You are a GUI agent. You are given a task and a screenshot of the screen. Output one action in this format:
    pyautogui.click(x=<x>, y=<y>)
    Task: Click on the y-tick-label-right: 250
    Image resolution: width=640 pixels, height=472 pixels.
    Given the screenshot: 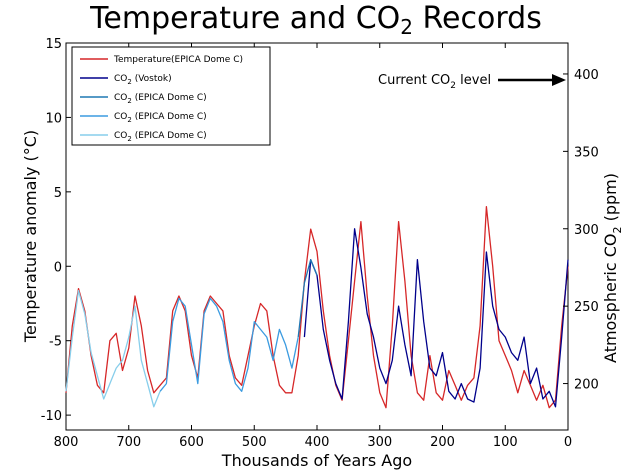 What is the action you would take?
    pyautogui.click(x=586, y=307)
    